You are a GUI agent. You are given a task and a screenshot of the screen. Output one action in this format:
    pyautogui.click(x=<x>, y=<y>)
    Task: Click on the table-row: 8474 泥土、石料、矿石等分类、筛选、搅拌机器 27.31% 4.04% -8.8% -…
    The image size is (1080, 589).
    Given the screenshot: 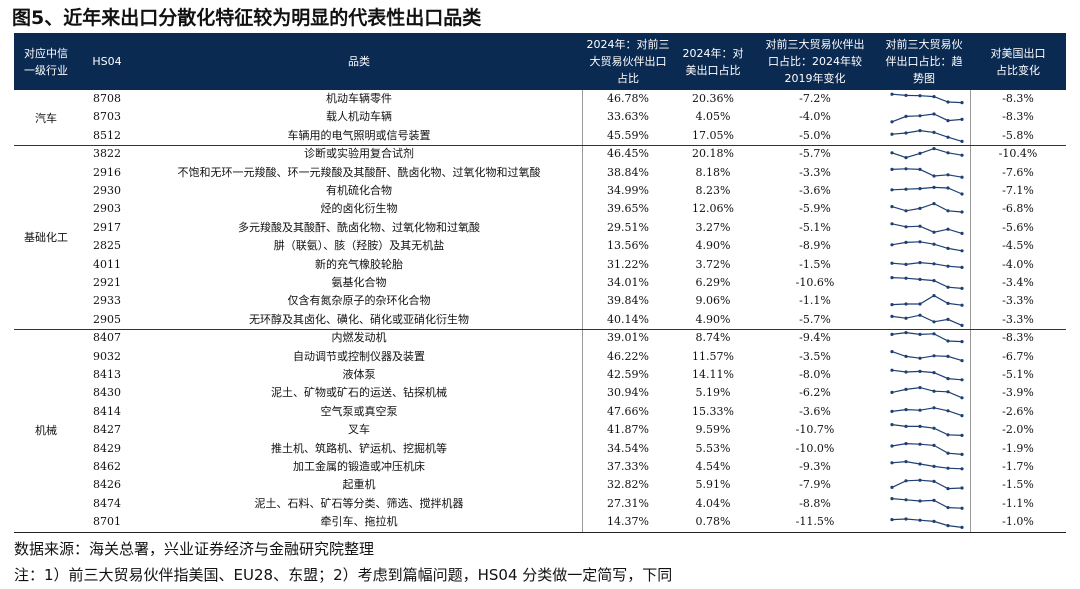 What is the action you would take?
    pyautogui.click(x=540, y=504)
    